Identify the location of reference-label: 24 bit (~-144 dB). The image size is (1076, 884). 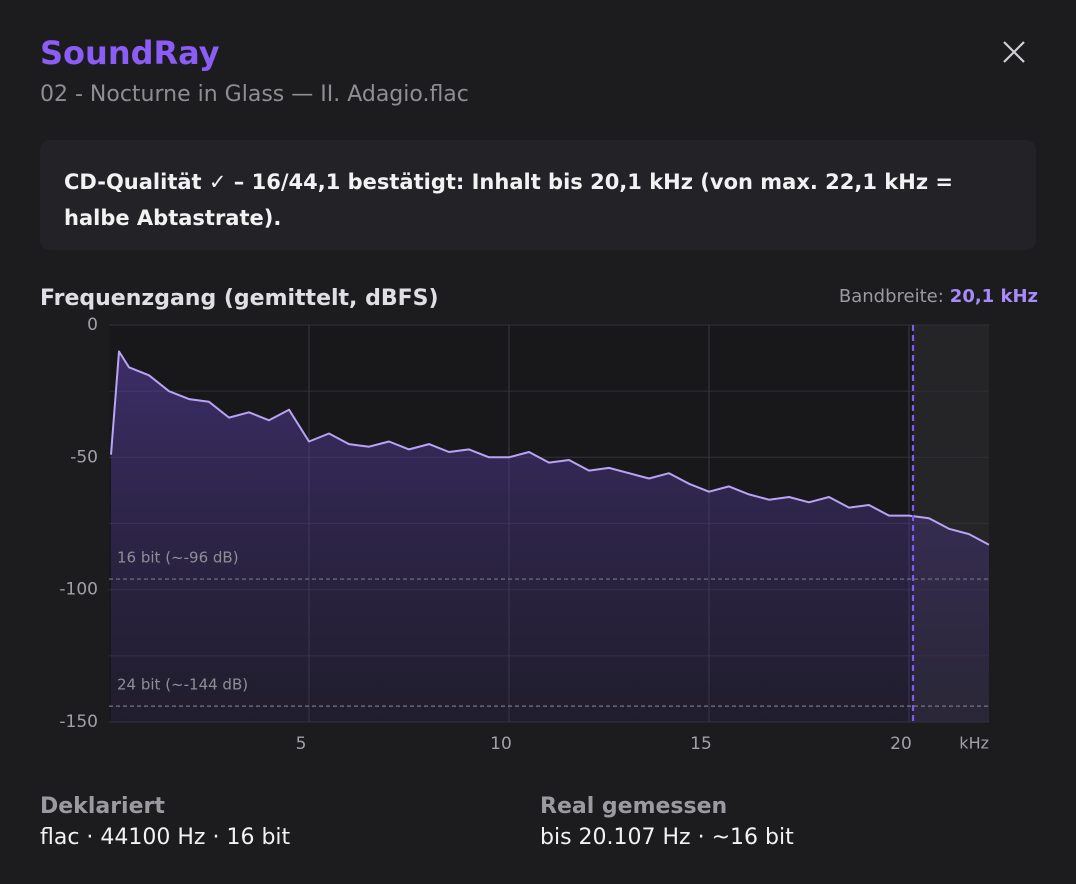
(182, 685).